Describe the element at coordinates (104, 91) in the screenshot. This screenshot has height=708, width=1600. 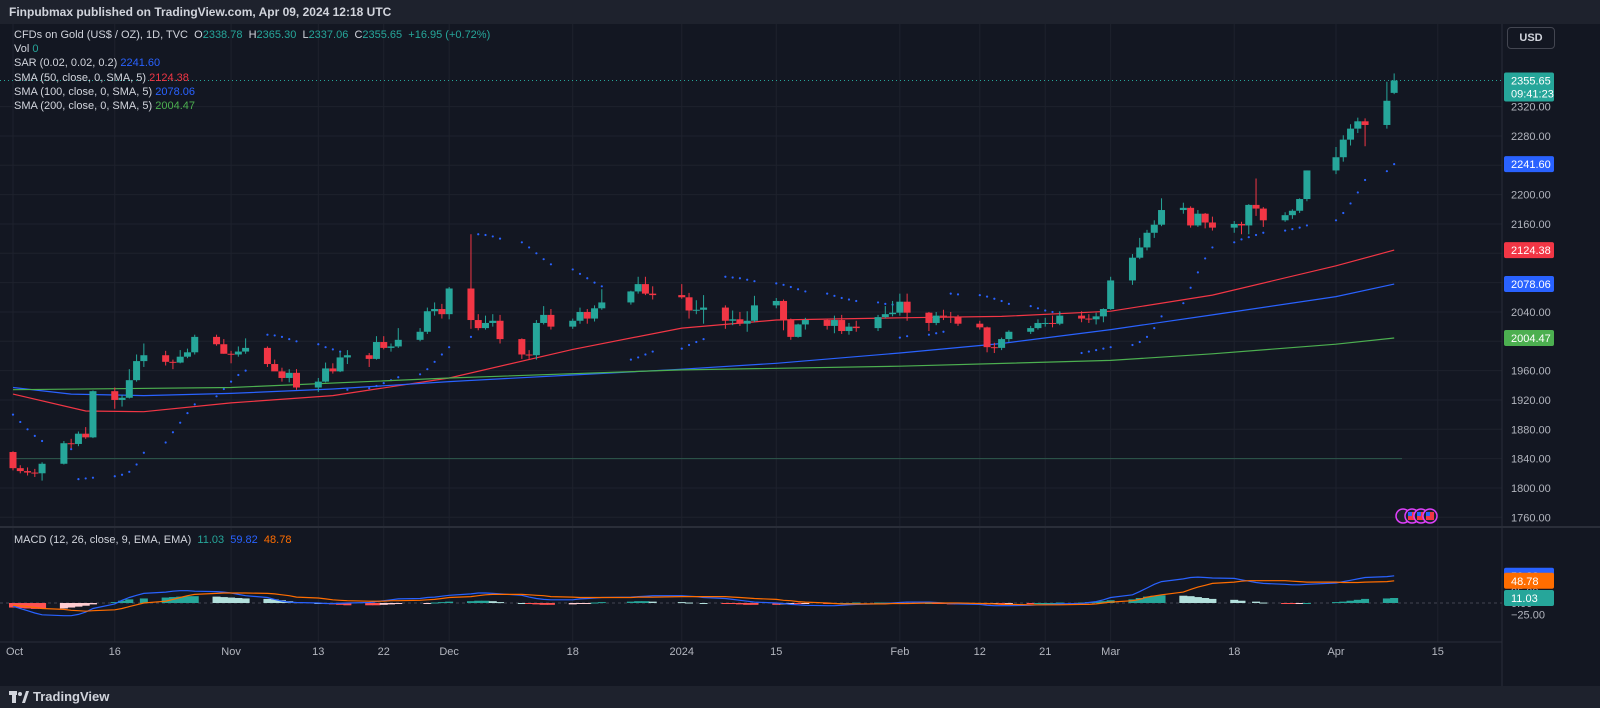
I see `sma100-row: SMA (100, close, 0, SMA, 5) 2078.06` at that location.